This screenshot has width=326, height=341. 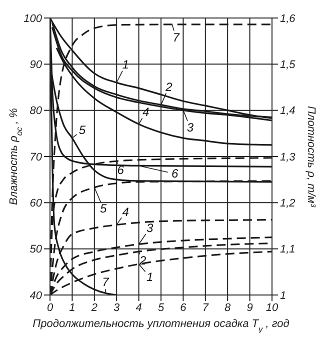 I want to click on x-tick-label: 3, so click(x=117, y=308).